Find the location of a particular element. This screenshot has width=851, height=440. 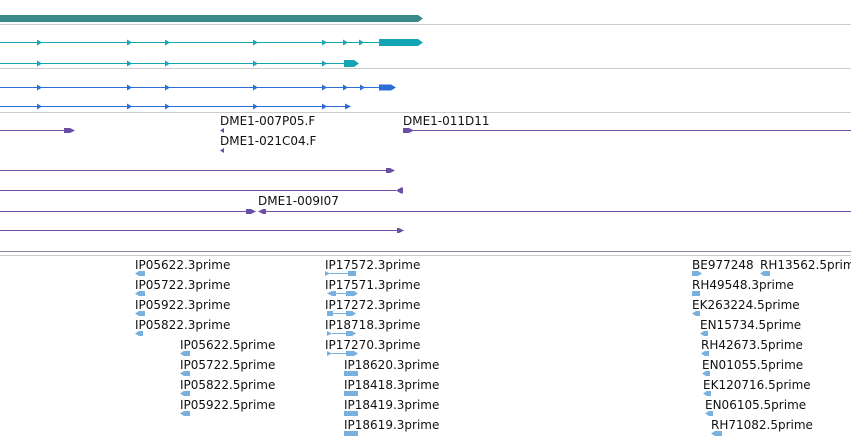

est-label: EN01055.5prime is located at coordinates (753, 365).